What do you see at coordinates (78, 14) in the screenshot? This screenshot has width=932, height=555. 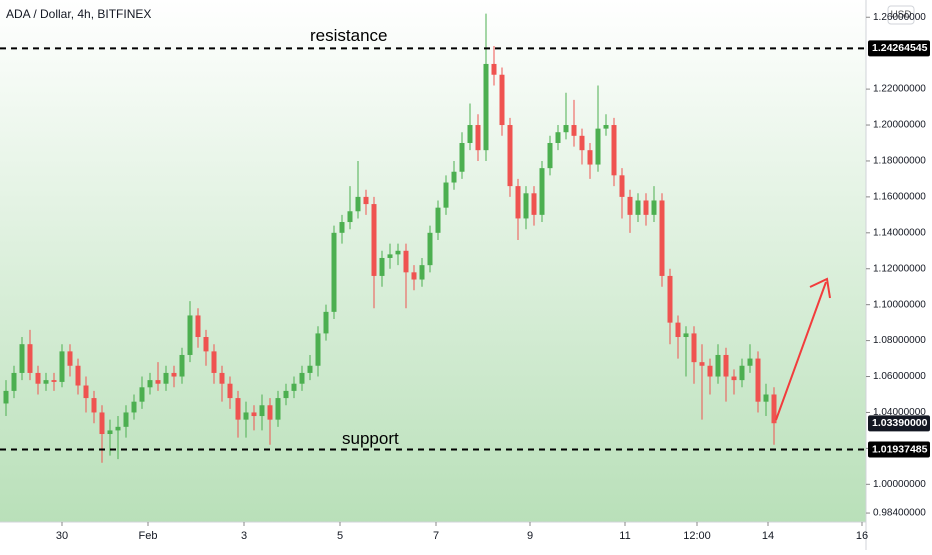 I see `chart-title: ADA / Dollar, 4h, BITFINEX` at bounding box center [78, 14].